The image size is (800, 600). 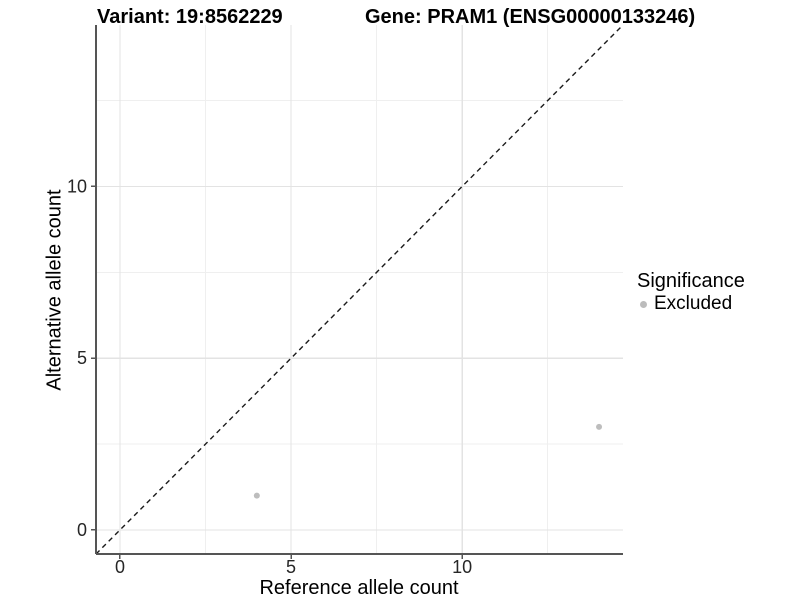 I want to click on y-tick-label: 10, so click(x=77, y=186).